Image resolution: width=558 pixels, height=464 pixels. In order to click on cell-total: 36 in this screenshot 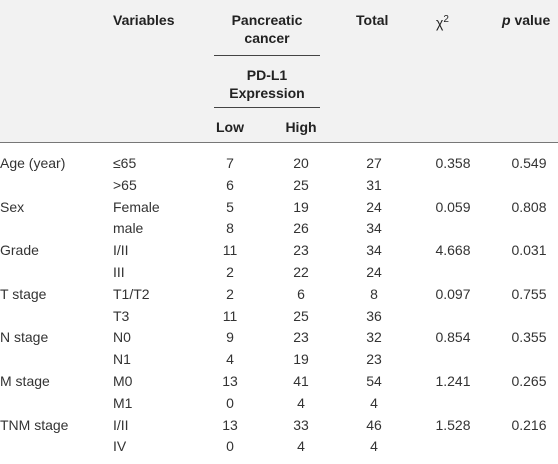, I will do `click(374, 316)`.